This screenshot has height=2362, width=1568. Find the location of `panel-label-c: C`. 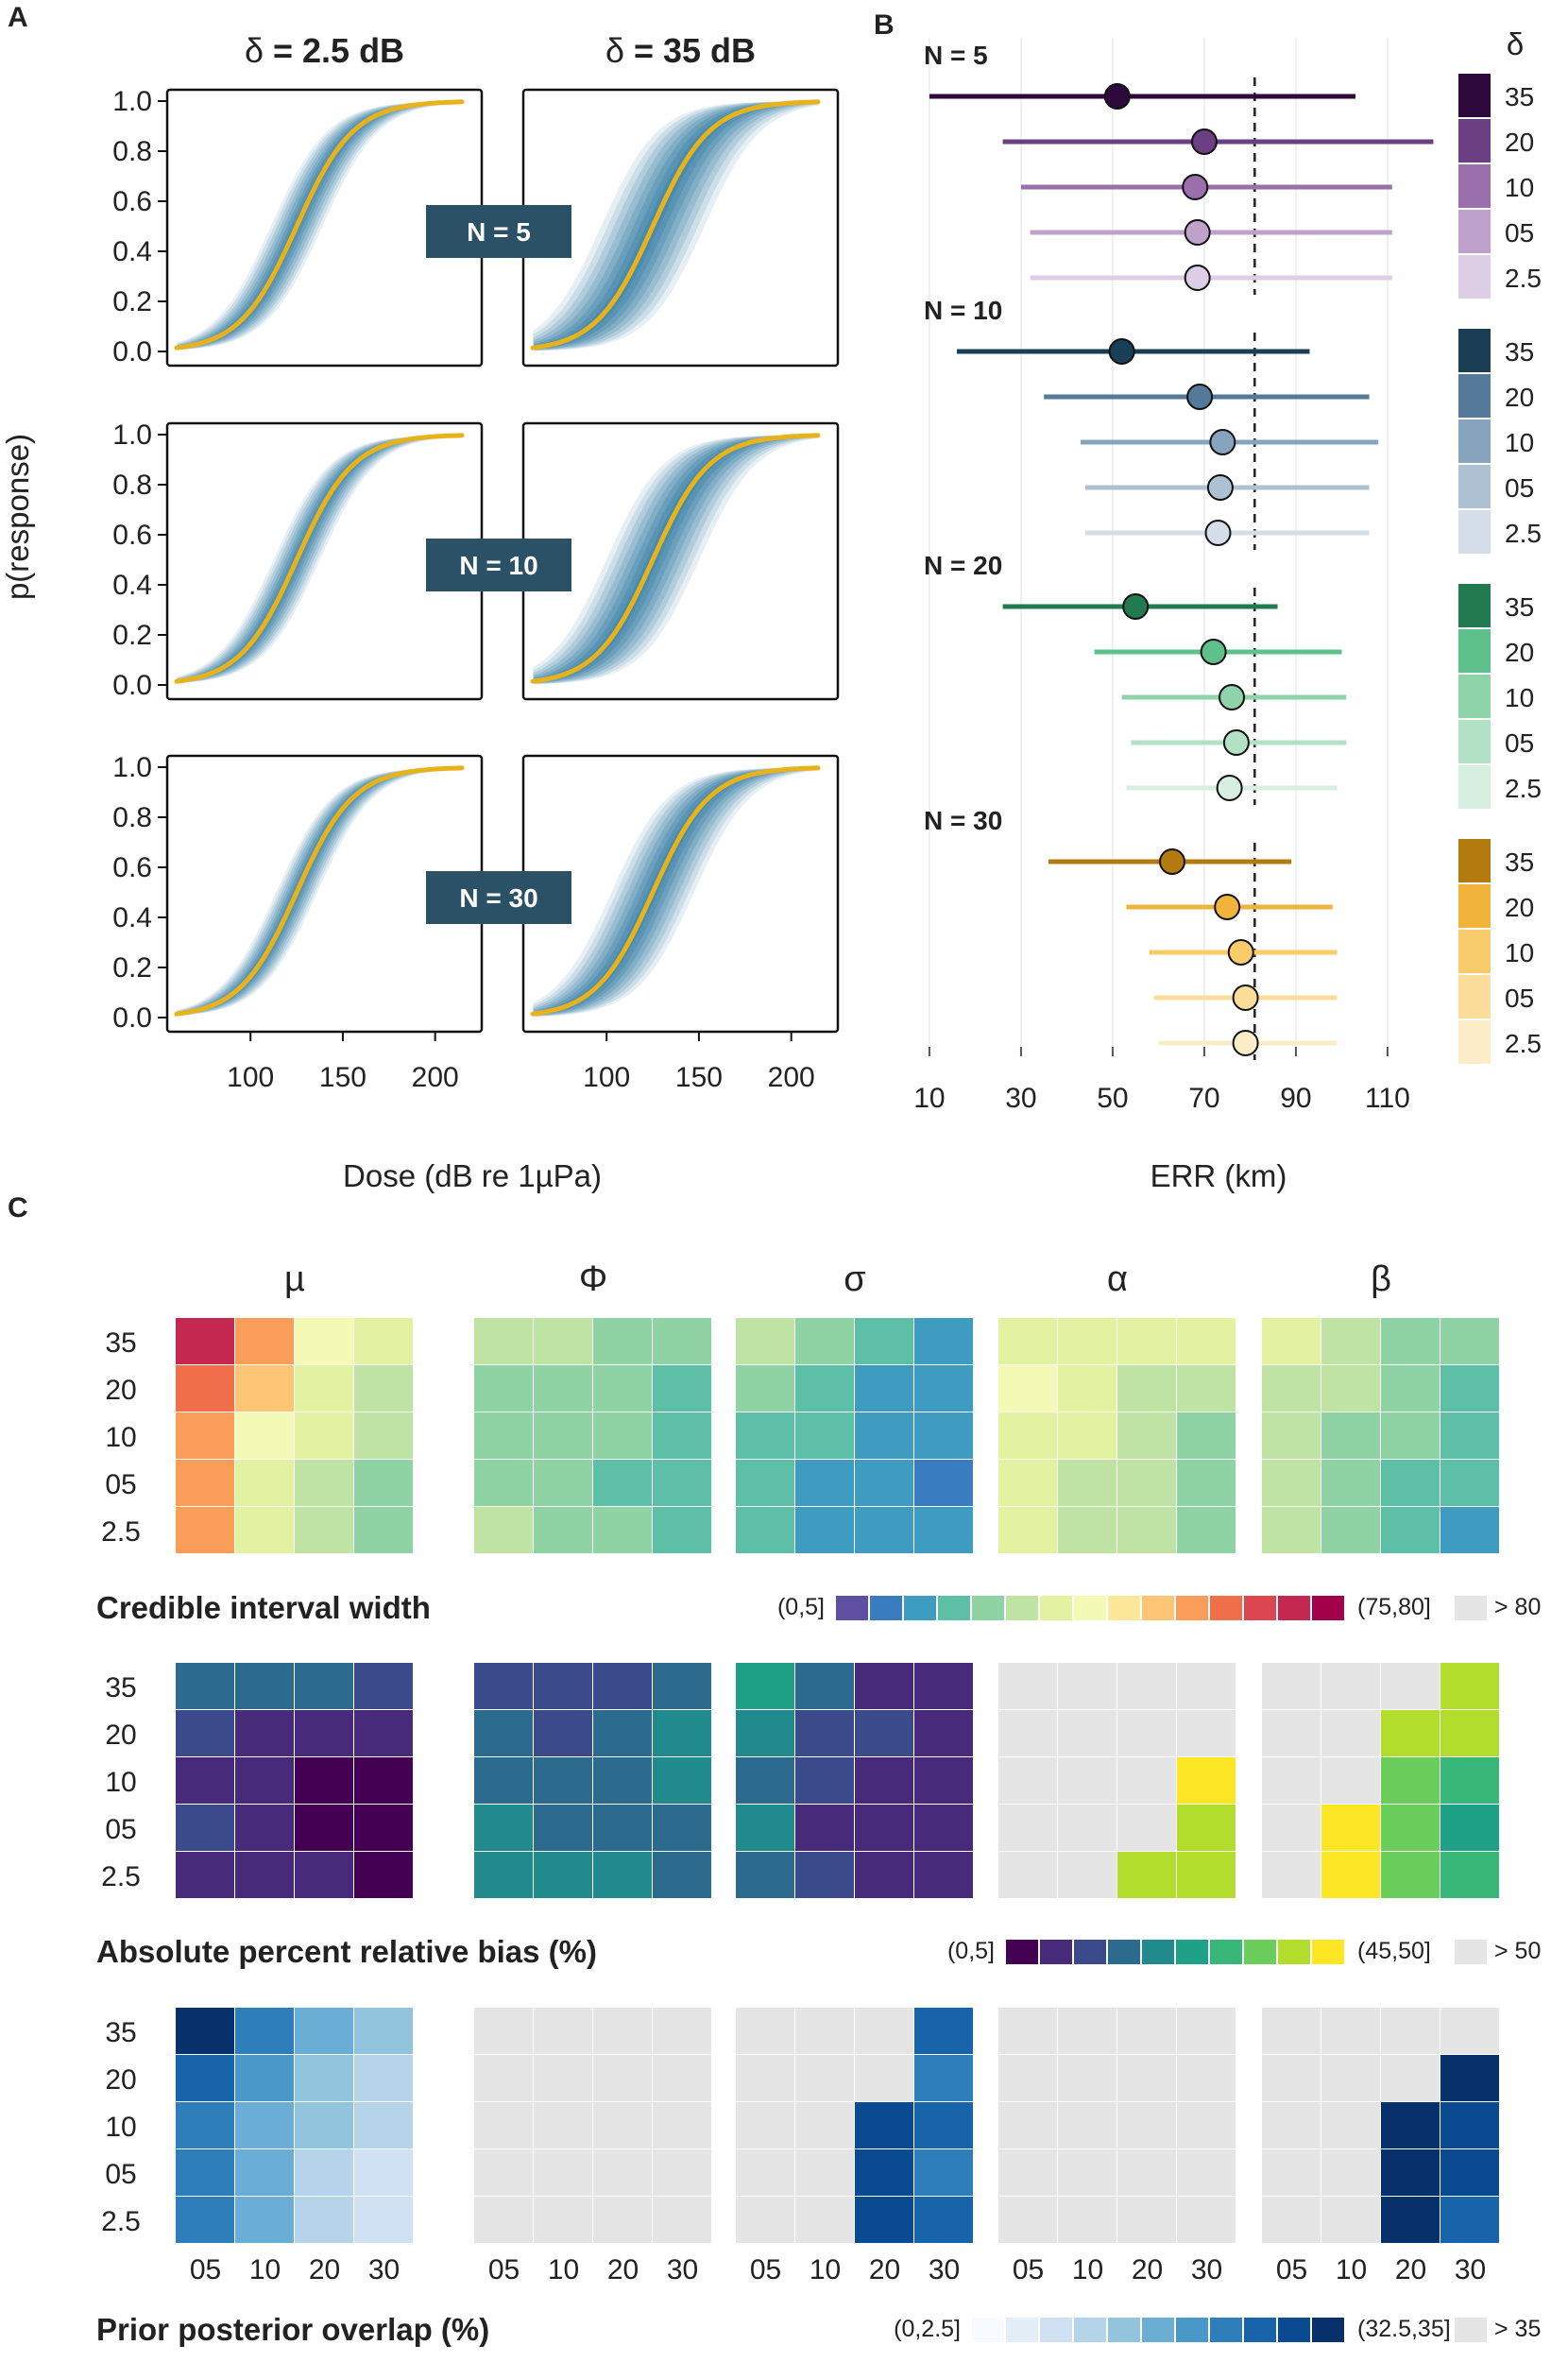

panel-label-c: C is located at coordinates (18, 1208).